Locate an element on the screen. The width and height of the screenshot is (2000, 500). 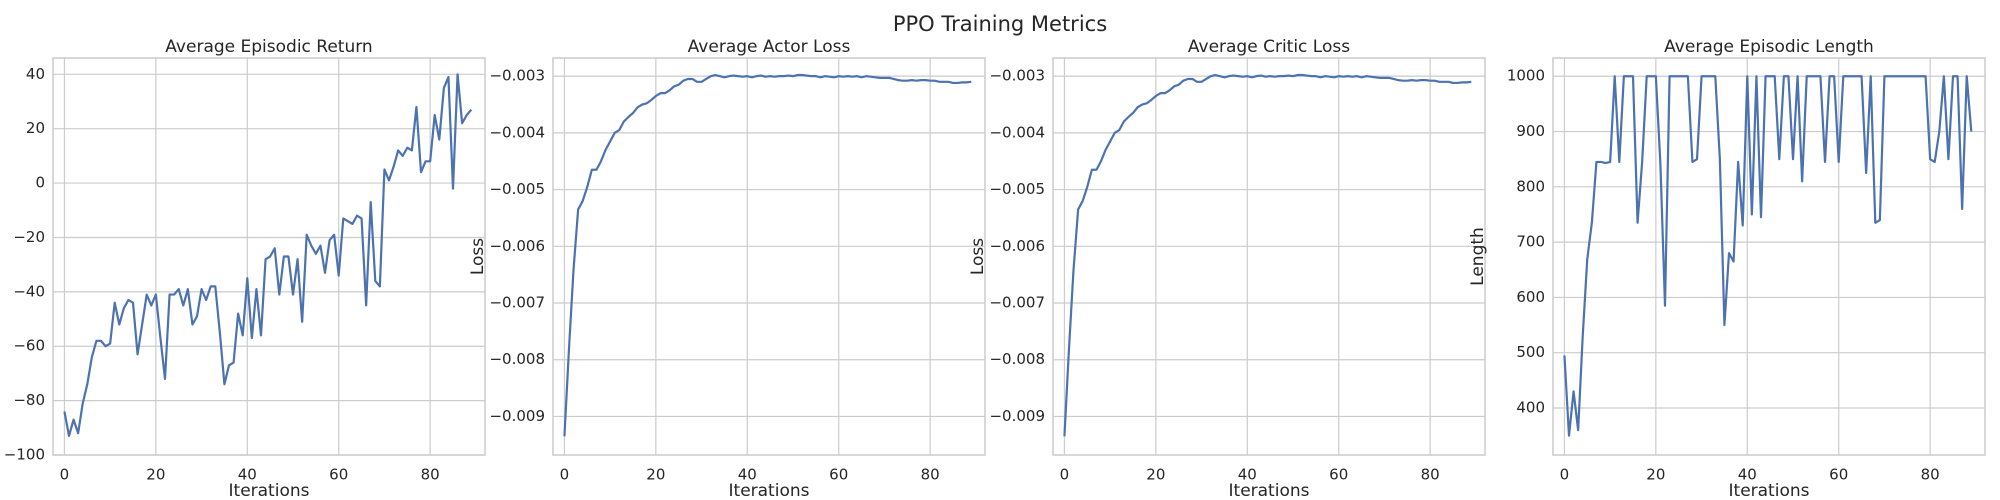
y-tick-label: 20 is located at coordinates (35, 128).